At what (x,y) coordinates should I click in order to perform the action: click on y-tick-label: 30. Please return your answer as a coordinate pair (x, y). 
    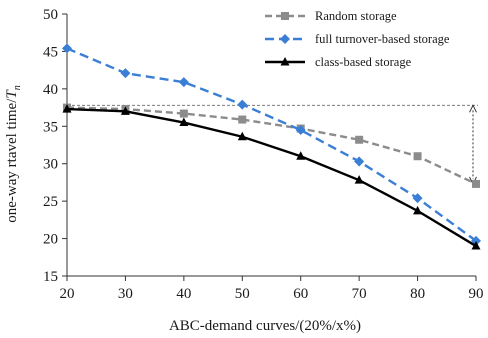
    Looking at the image, I should click on (50, 165).